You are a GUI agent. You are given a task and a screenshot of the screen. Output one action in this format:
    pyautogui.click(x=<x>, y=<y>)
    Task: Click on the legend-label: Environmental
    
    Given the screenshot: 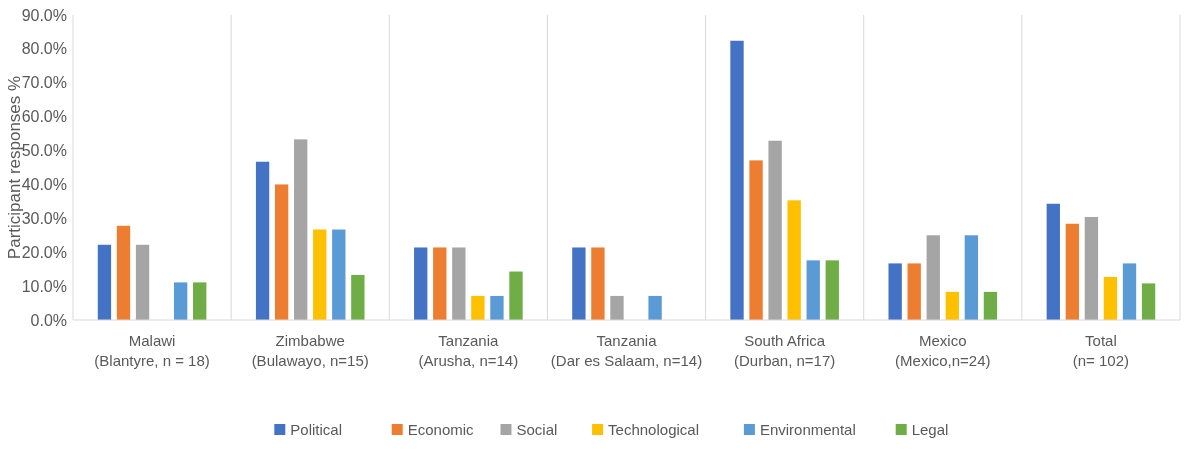 What is the action you would take?
    pyautogui.click(x=807, y=429)
    